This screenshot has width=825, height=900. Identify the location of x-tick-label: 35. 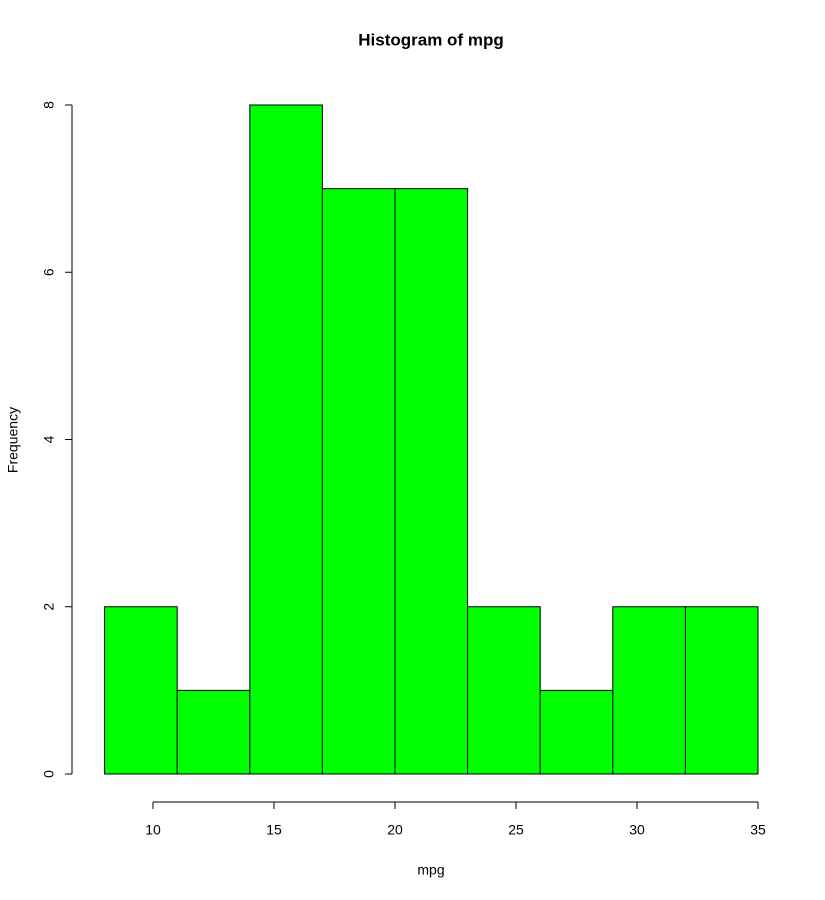
(758, 830).